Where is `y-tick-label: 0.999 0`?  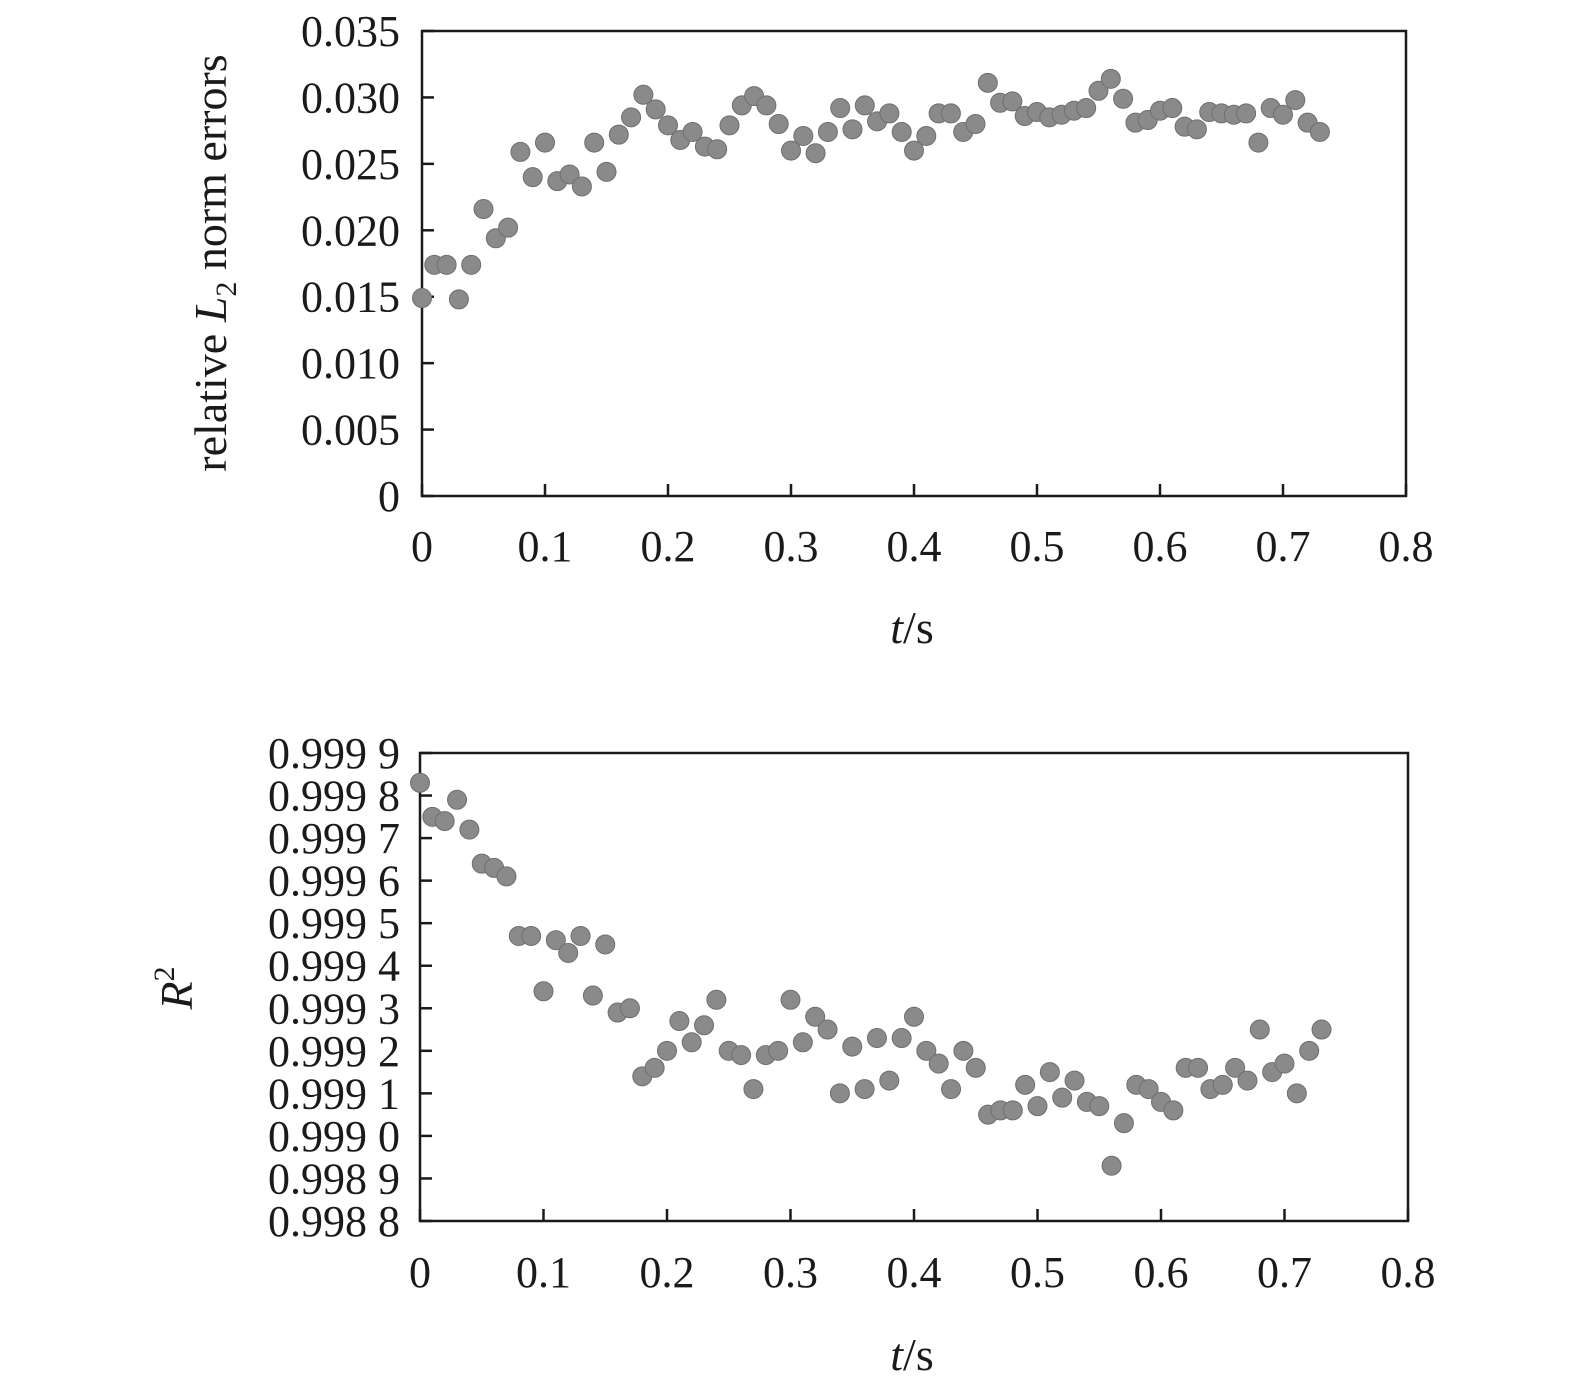
y-tick-label: 0.999 0 is located at coordinates (334, 1136).